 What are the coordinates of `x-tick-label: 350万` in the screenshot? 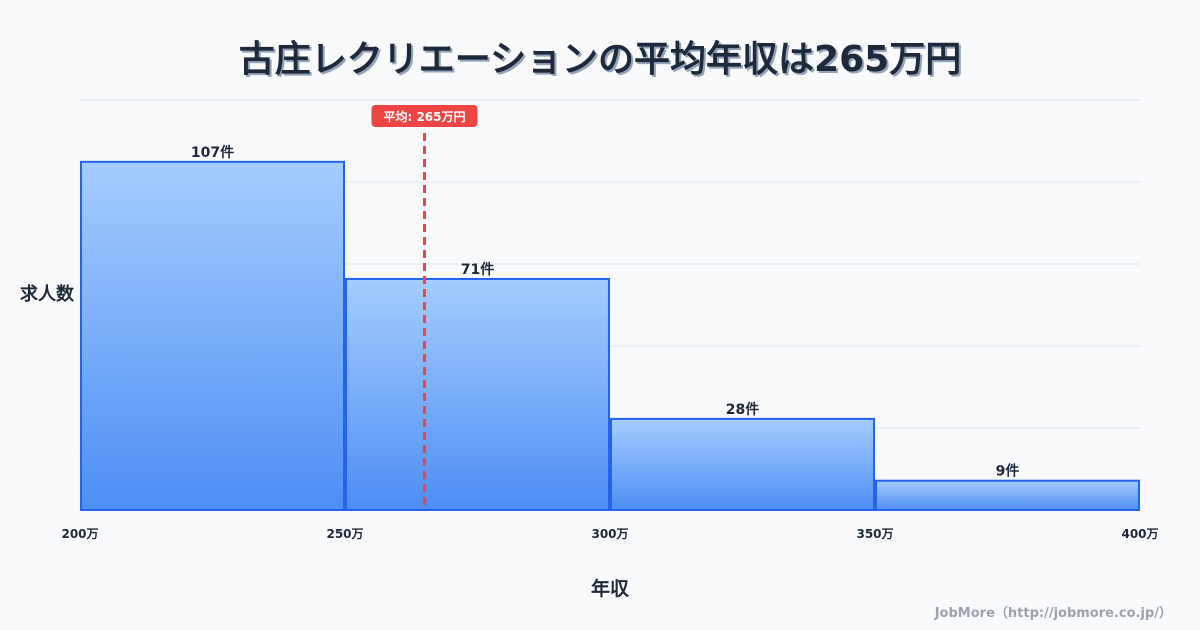 It's located at (874, 534).